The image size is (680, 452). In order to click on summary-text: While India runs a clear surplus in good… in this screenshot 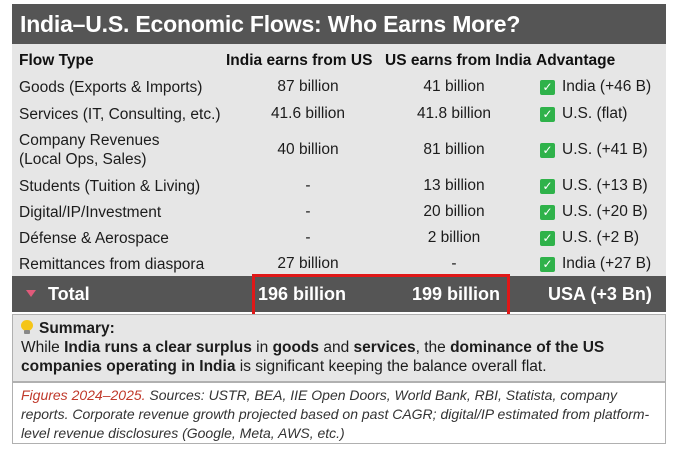, I will do `click(339, 357)`.